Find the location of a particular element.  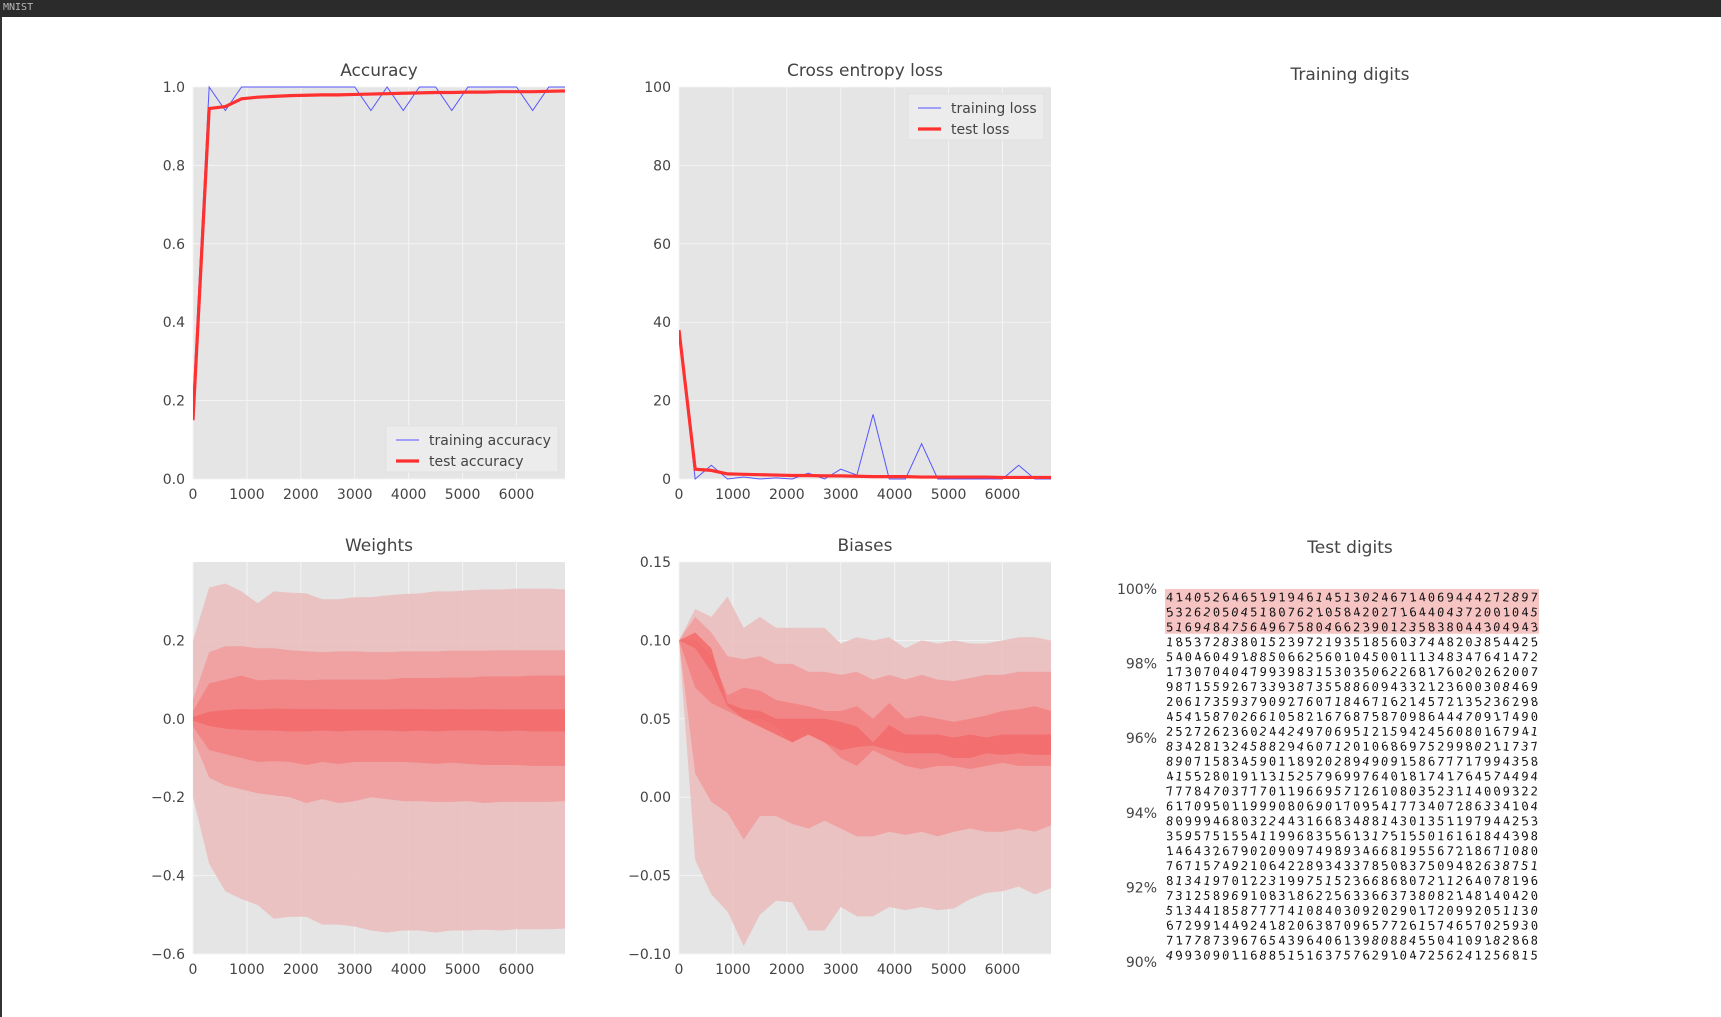

loss-xtick-label: 4000 is located at coordinates (895, 495).